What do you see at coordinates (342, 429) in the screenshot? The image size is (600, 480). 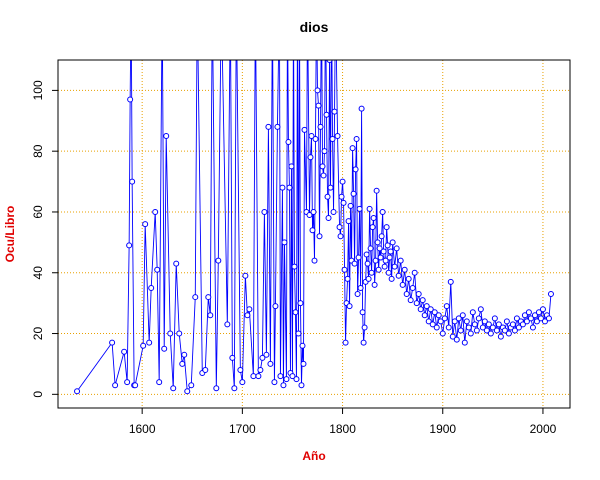 I see `x-tick-label: 1800` at bounding box center [342, 429].